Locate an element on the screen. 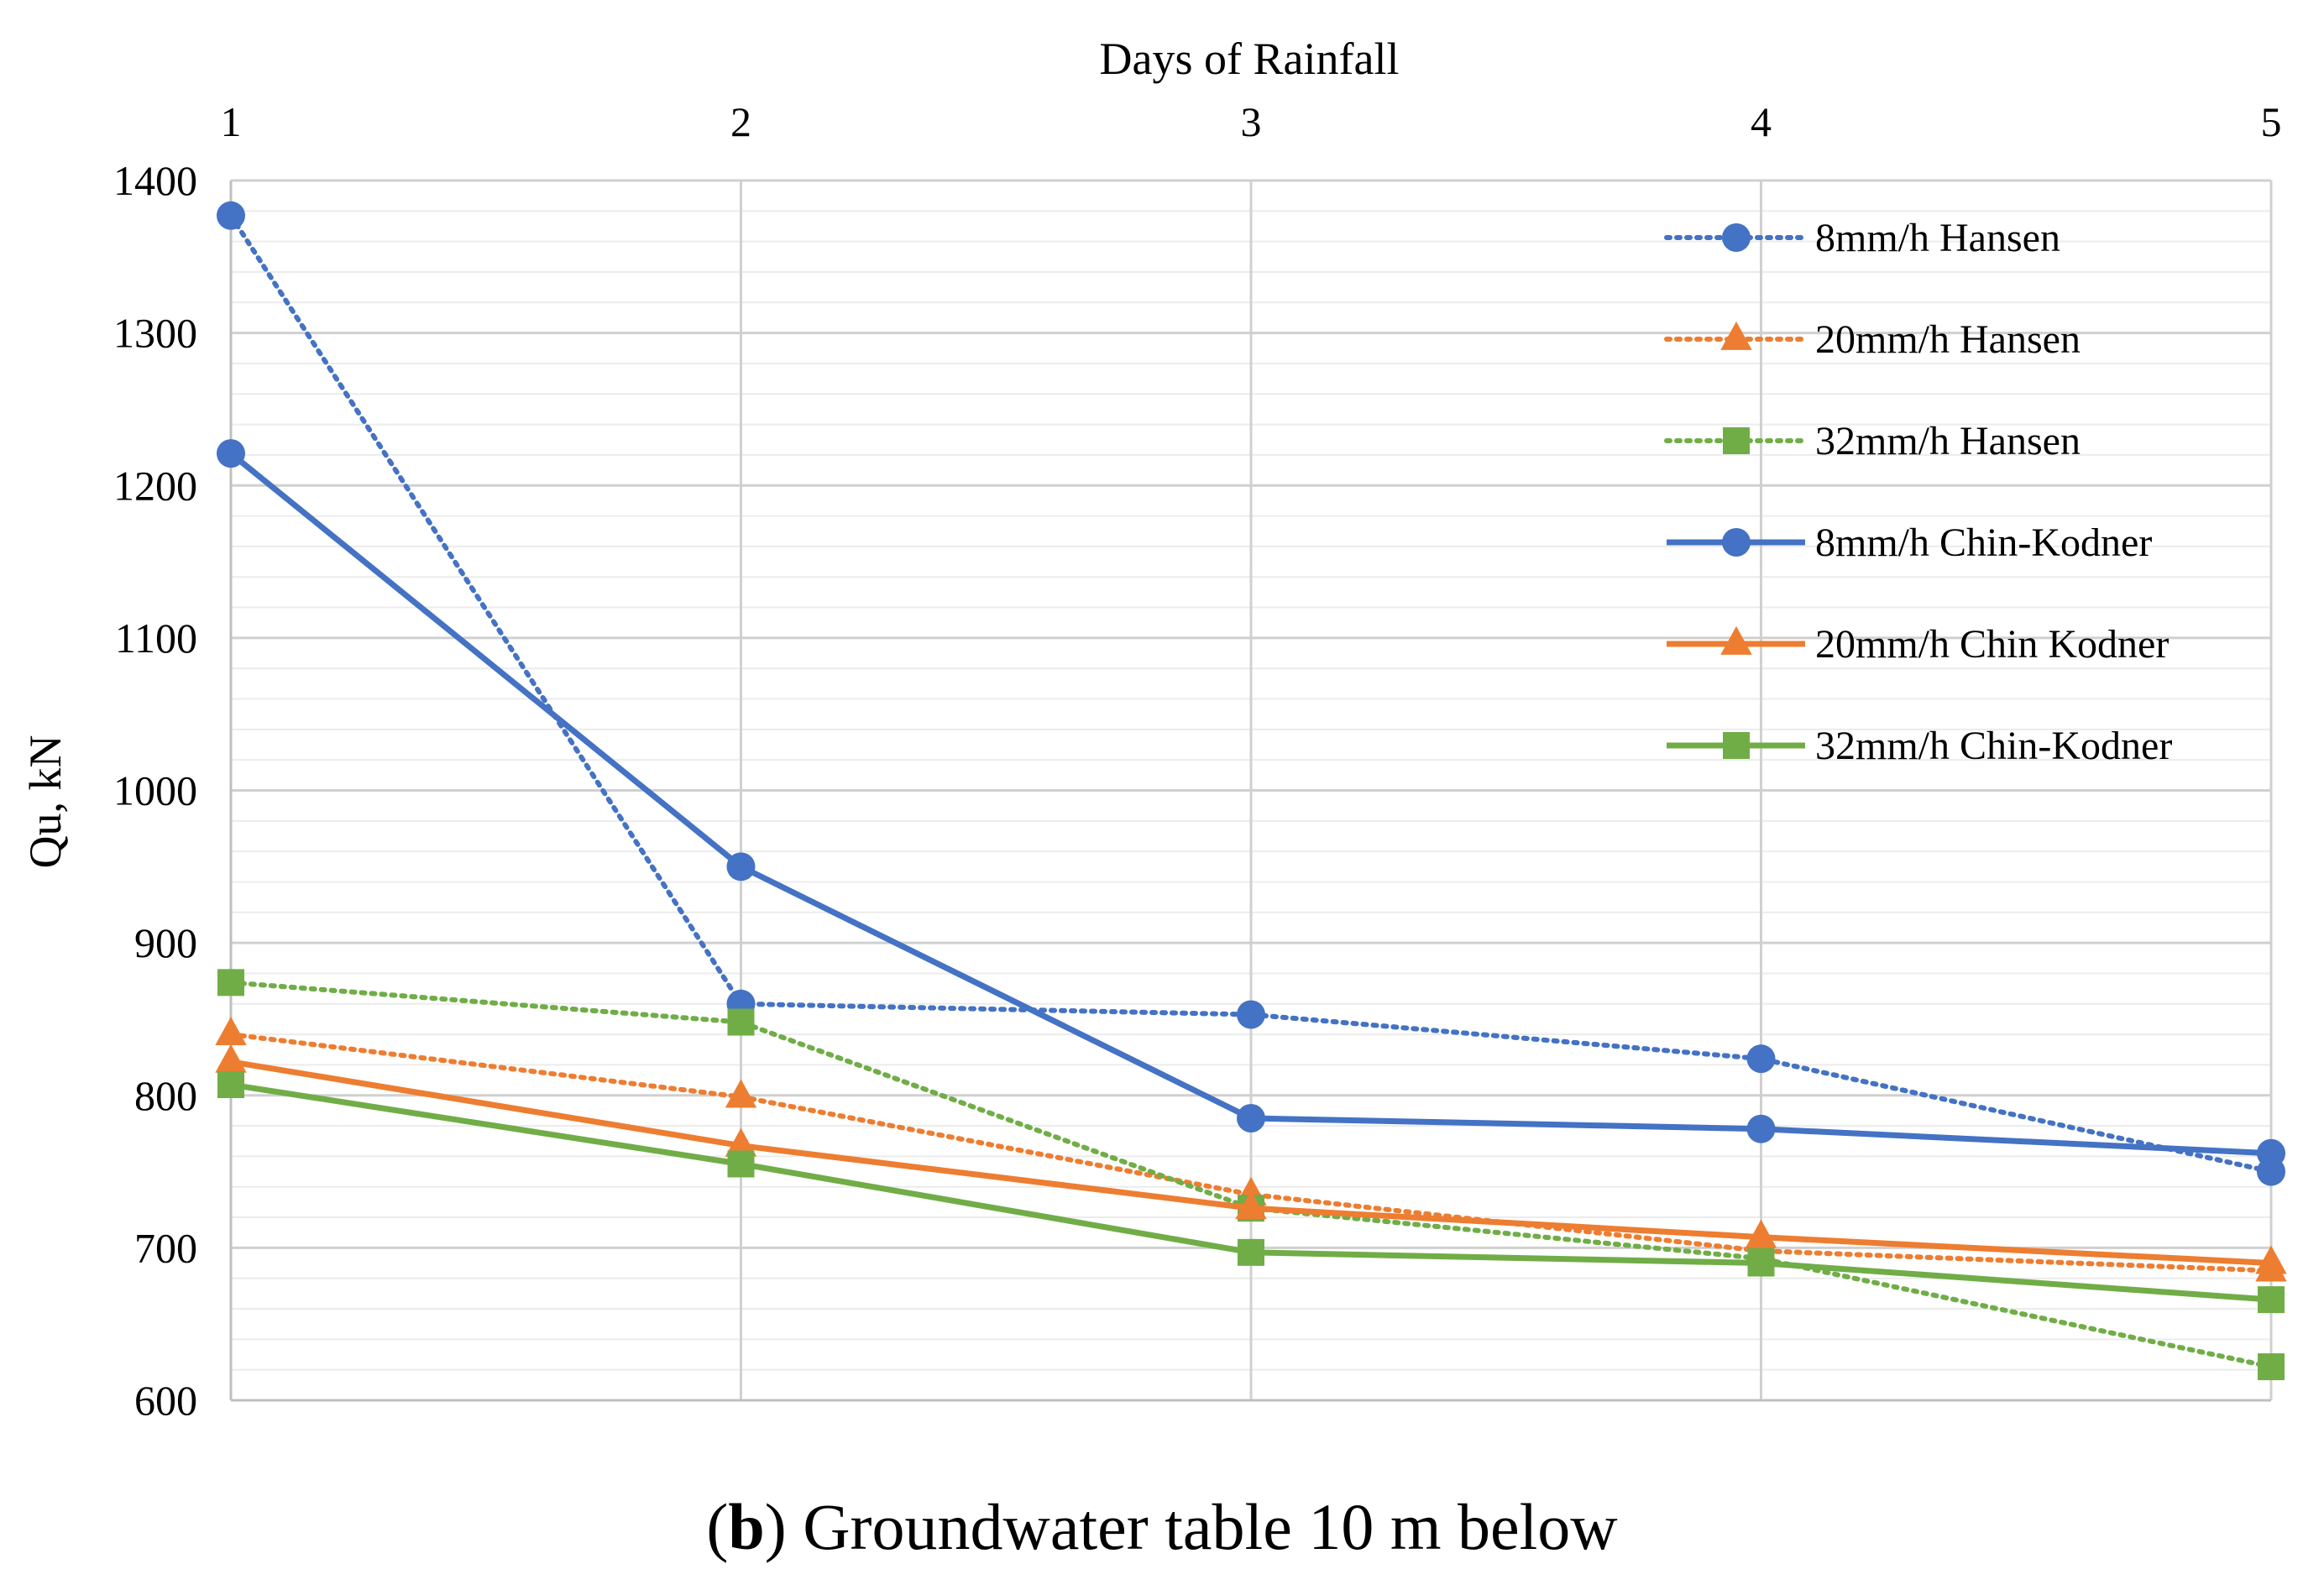 This screenshot has height=1585, width=2324. legend-label: 8mm/h Hansen is located at coordinates (1938, 238).